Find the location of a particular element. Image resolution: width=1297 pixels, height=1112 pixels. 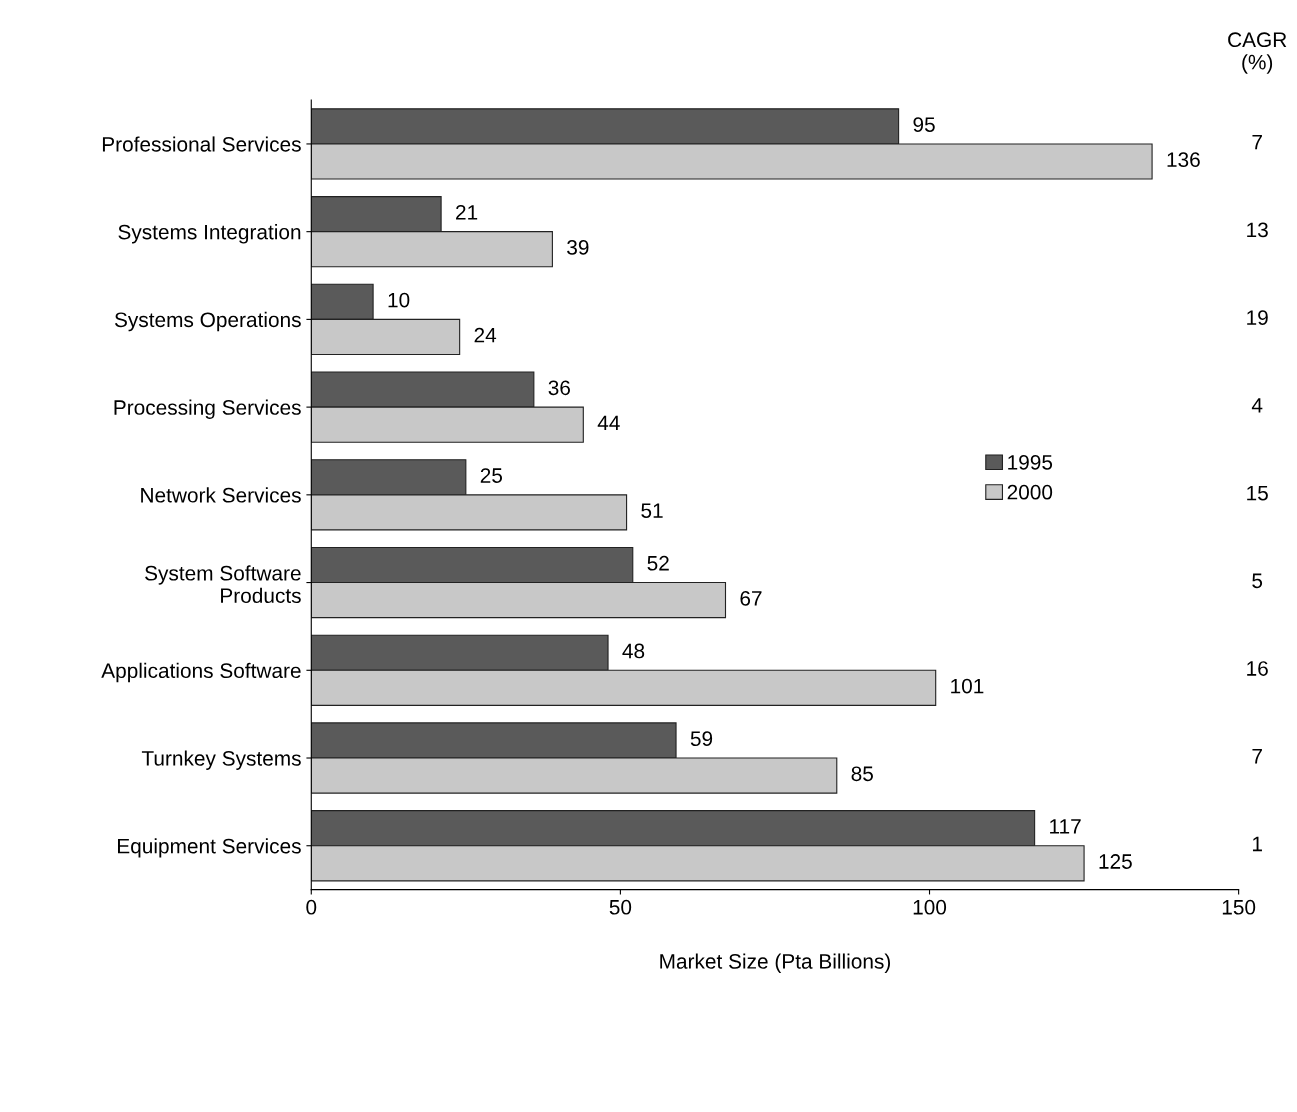

x-tick-label: 150 is located at coordinates (1239, 907).